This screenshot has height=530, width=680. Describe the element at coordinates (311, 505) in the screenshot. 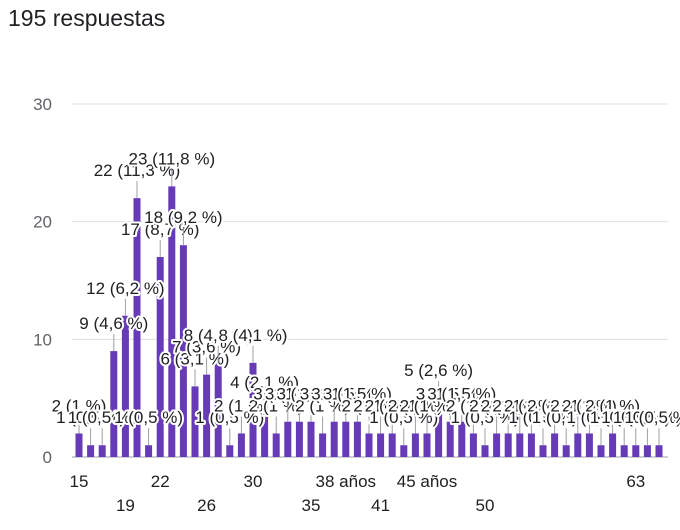

I see `x-tick-label: 35` at that location.